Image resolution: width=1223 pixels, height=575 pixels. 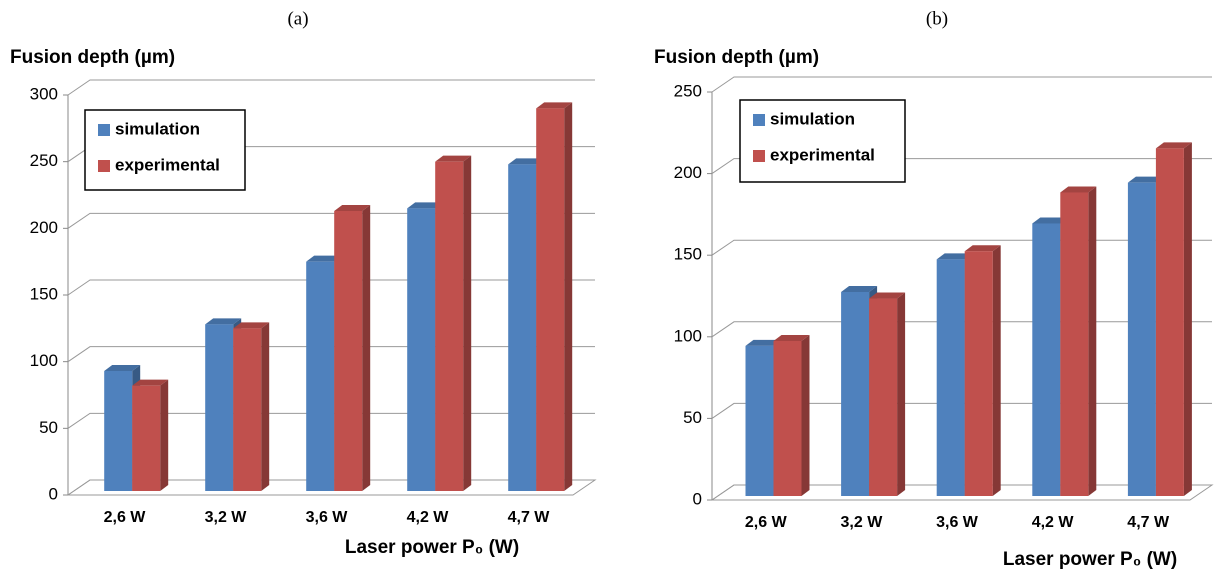 What do you see at coordinates (297, 18) in the screenshot?
I see `chart-title: (a)` at bounding box center [297, 18].